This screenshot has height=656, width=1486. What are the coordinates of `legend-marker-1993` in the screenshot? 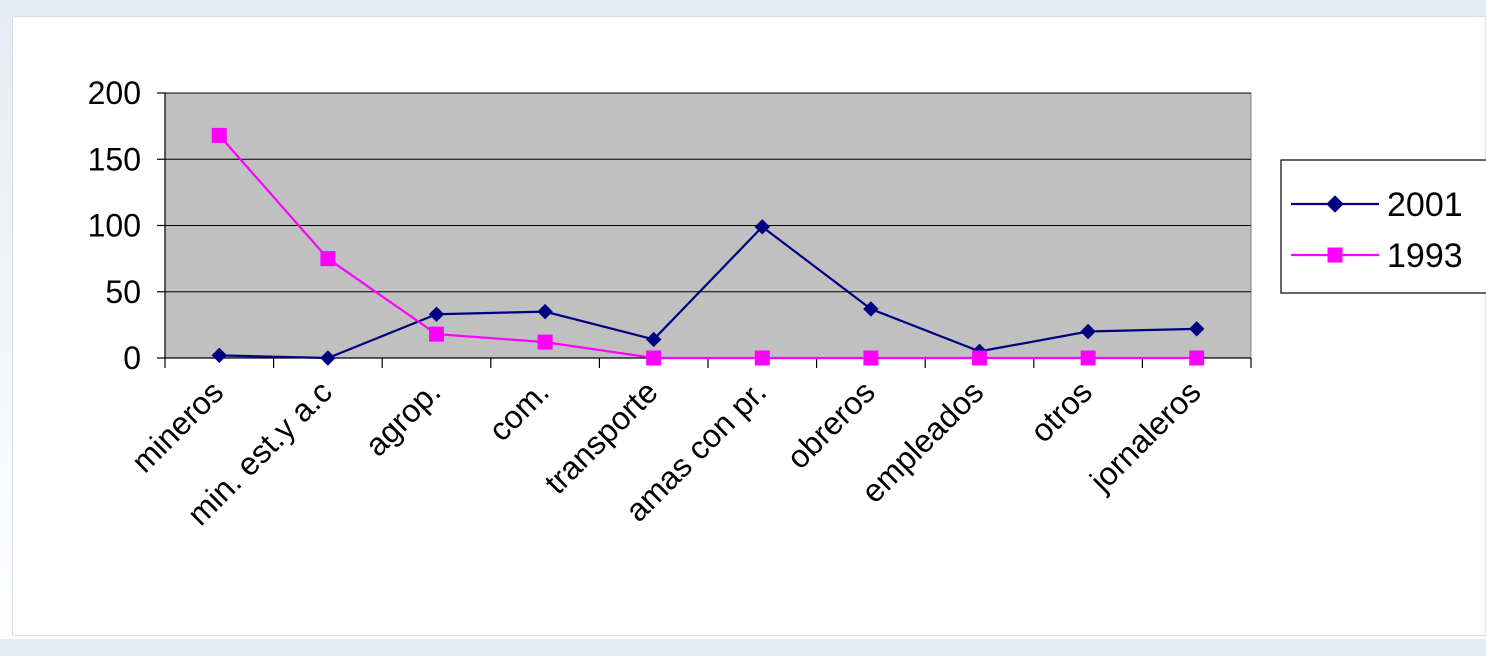 It's located at (1335, 255).